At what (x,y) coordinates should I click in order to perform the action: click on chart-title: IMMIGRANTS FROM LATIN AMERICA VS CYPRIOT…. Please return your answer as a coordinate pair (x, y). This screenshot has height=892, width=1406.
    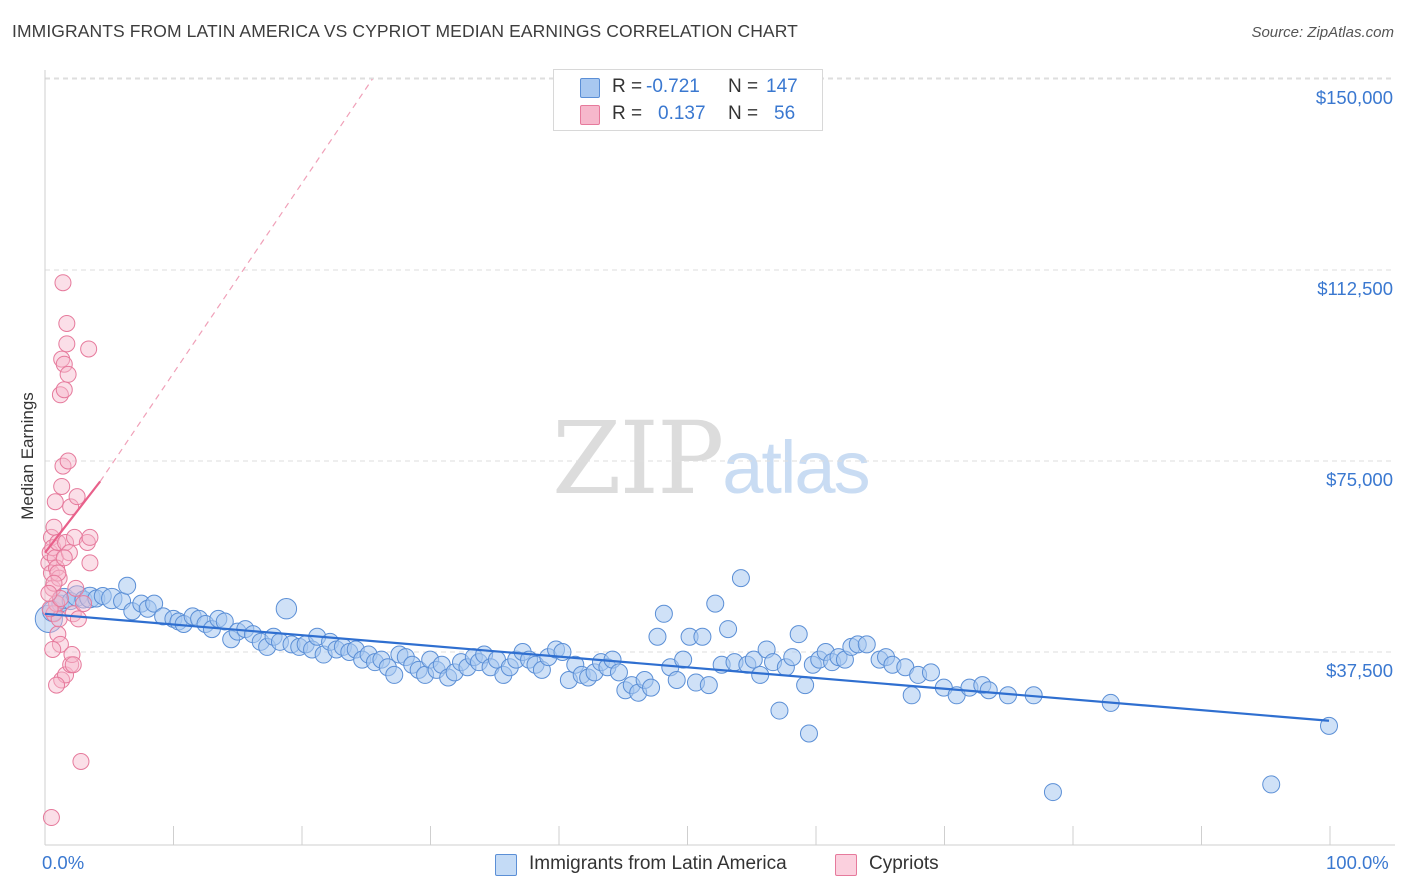
    Looking at the image, I should click on (405, 31).